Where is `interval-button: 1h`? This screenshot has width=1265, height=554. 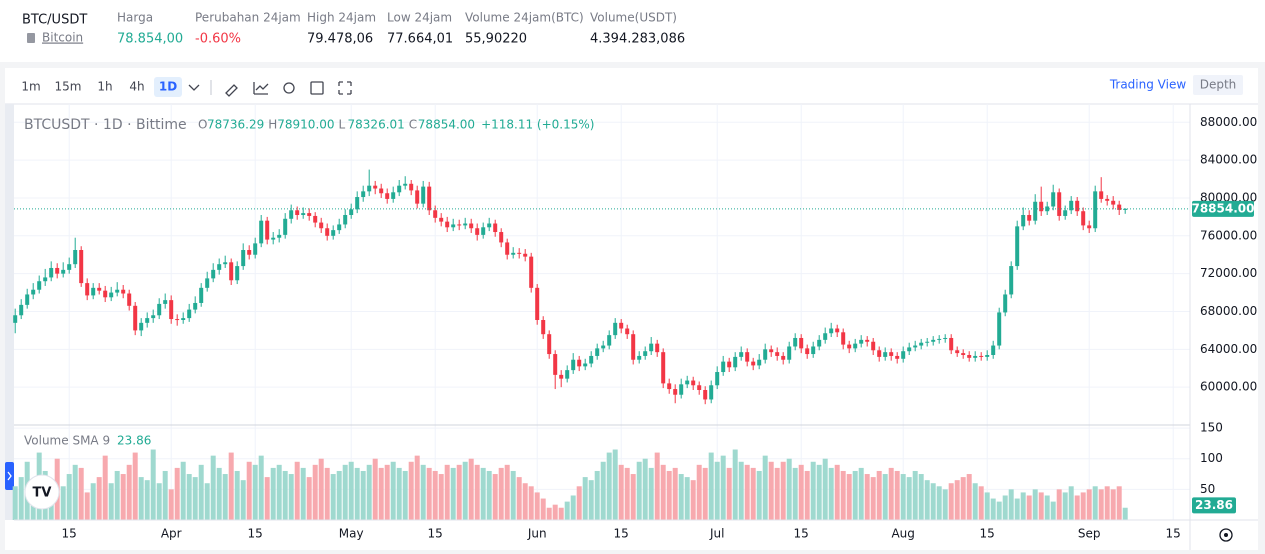 interval-button: 1h is located at coordinates (104, 87).